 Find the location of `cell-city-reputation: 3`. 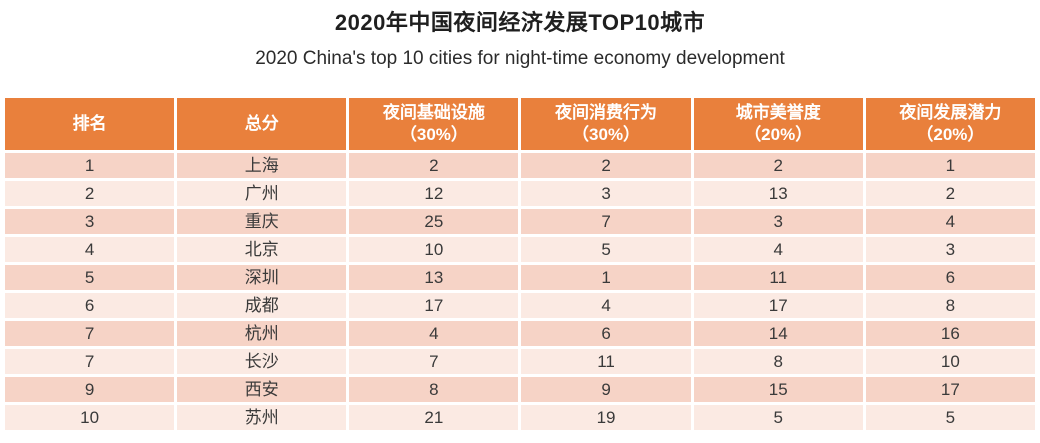

cell-city-reputation: 3 is located at coordinates (778, 221).